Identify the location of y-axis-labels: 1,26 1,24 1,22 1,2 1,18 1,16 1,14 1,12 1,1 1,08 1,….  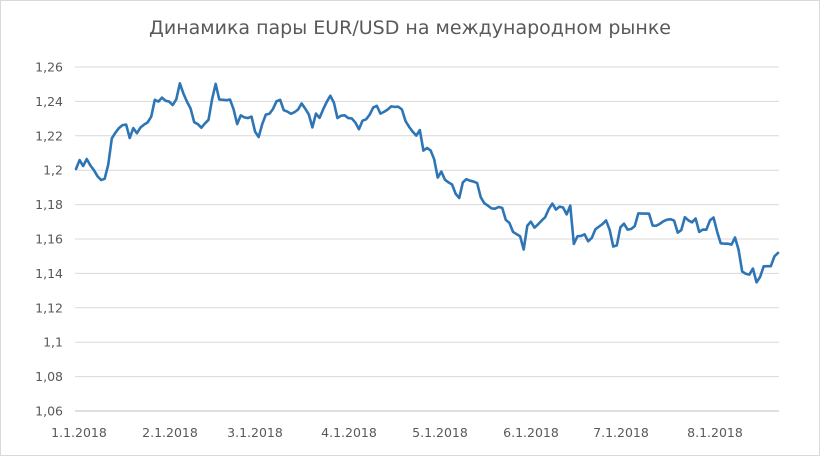
(49, 239).